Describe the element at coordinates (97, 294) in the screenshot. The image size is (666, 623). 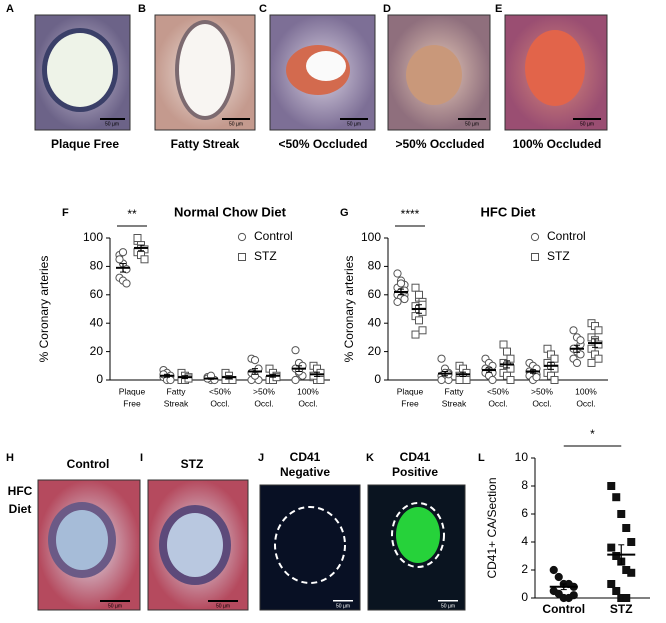
I see `y-tick-label: 60` at that location.